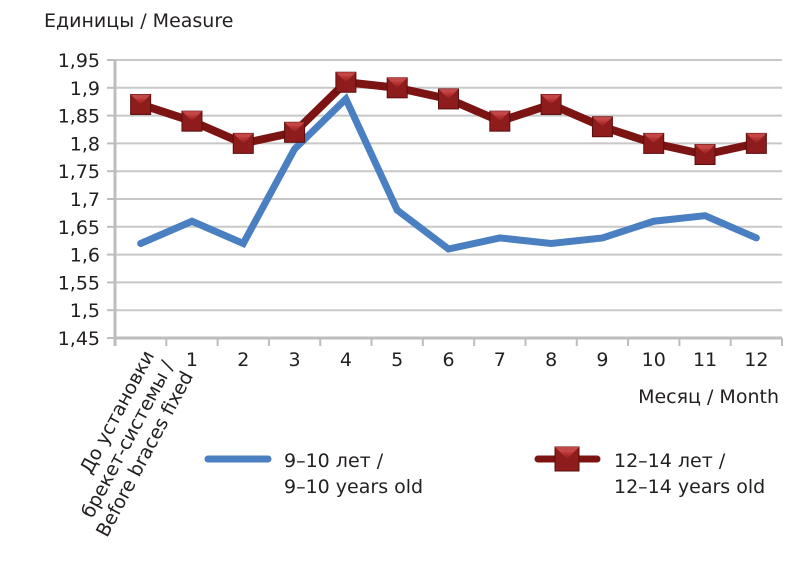 This screenshot has width=798, height=569. Describe the element at coordinates (334, 461) in the screenshot. I see `legend-label-9-10: 9–10 лет /` at that location.